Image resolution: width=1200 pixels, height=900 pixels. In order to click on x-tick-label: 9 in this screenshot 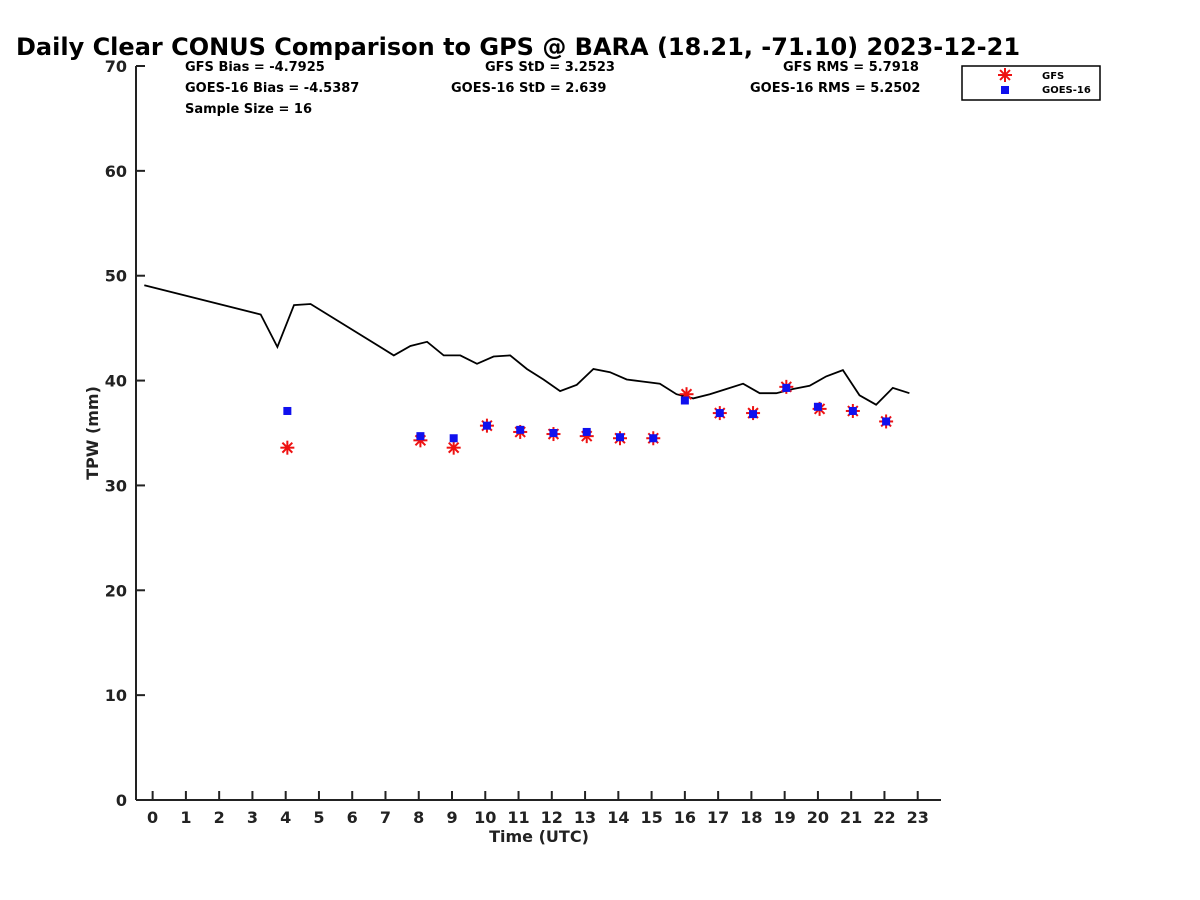, I will do `click(451, 817)`.